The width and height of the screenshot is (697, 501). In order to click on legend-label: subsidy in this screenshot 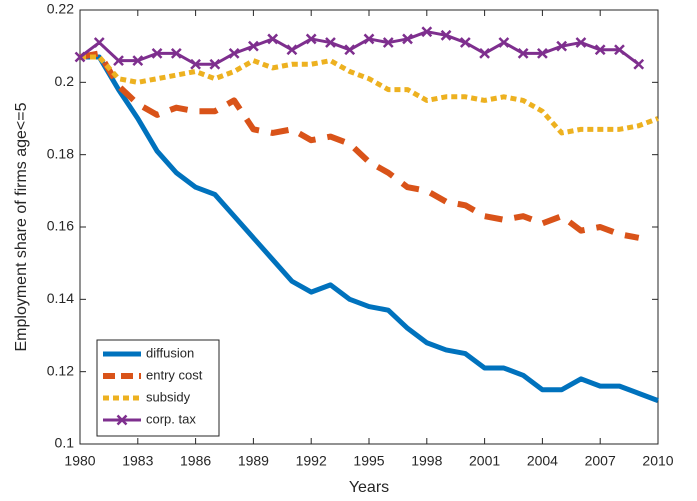, I will do `click(168, 396)`.